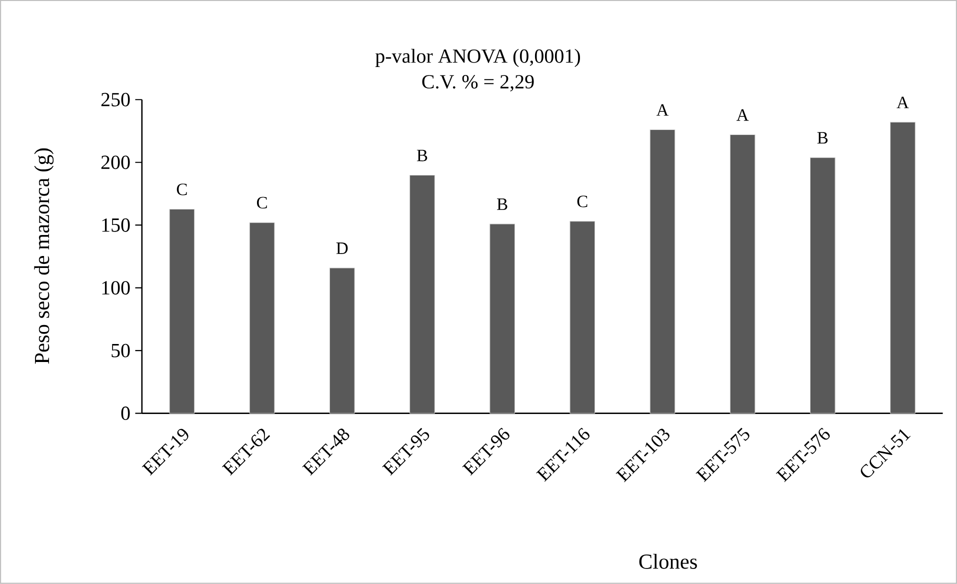 The height and width of the screenshot is (584, 957). Describe the element at coordinates (342, 248) in the screenshot. I see `annotation: D` at that location.